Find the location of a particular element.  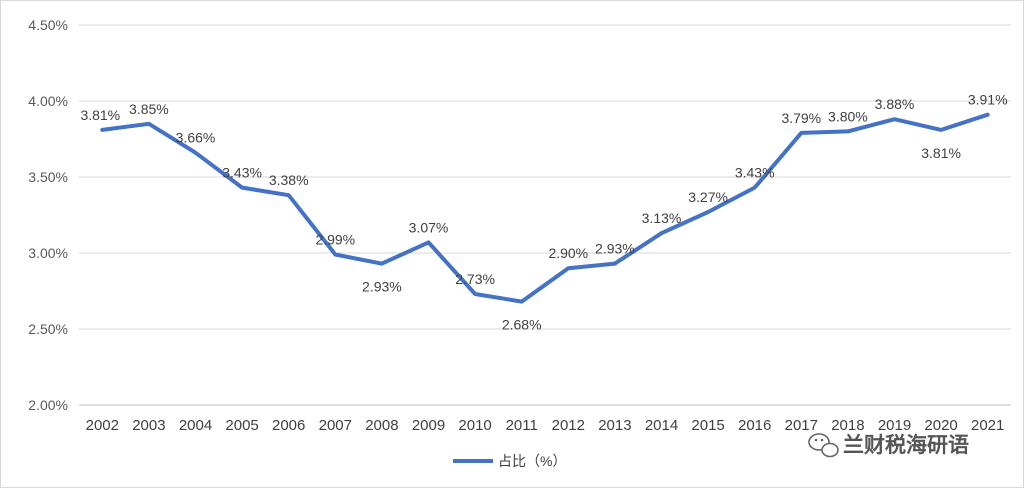

data-label: 2.73% is located at coordinates (475, 279).